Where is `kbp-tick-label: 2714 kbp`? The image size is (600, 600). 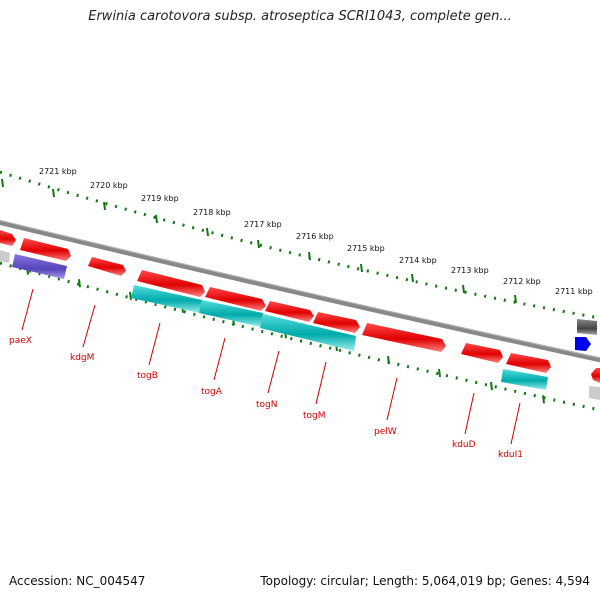
kbp-tick-label: 2714 kbp is located at coordinates (418, 260).